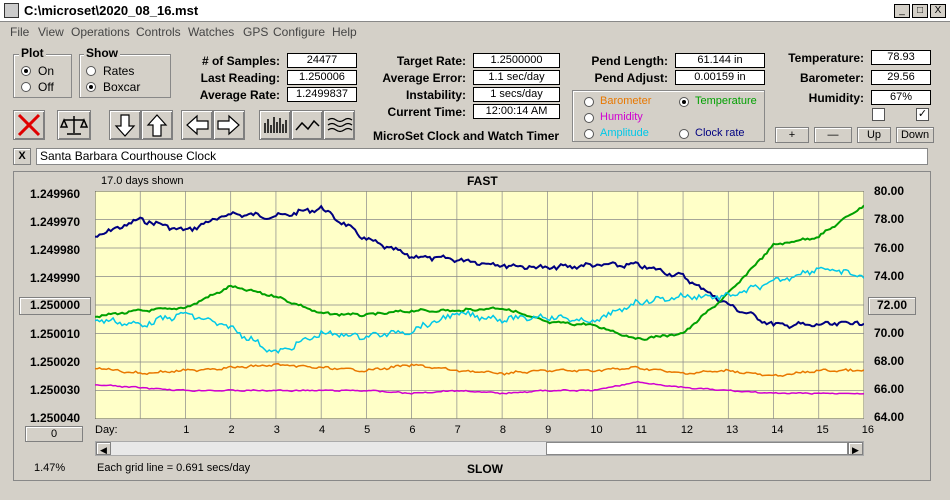  What do you see at coordinates (122, 87) in the screenshot?
I see `show-boxcar-label: Boxcar` at bounding box center [122, 87].